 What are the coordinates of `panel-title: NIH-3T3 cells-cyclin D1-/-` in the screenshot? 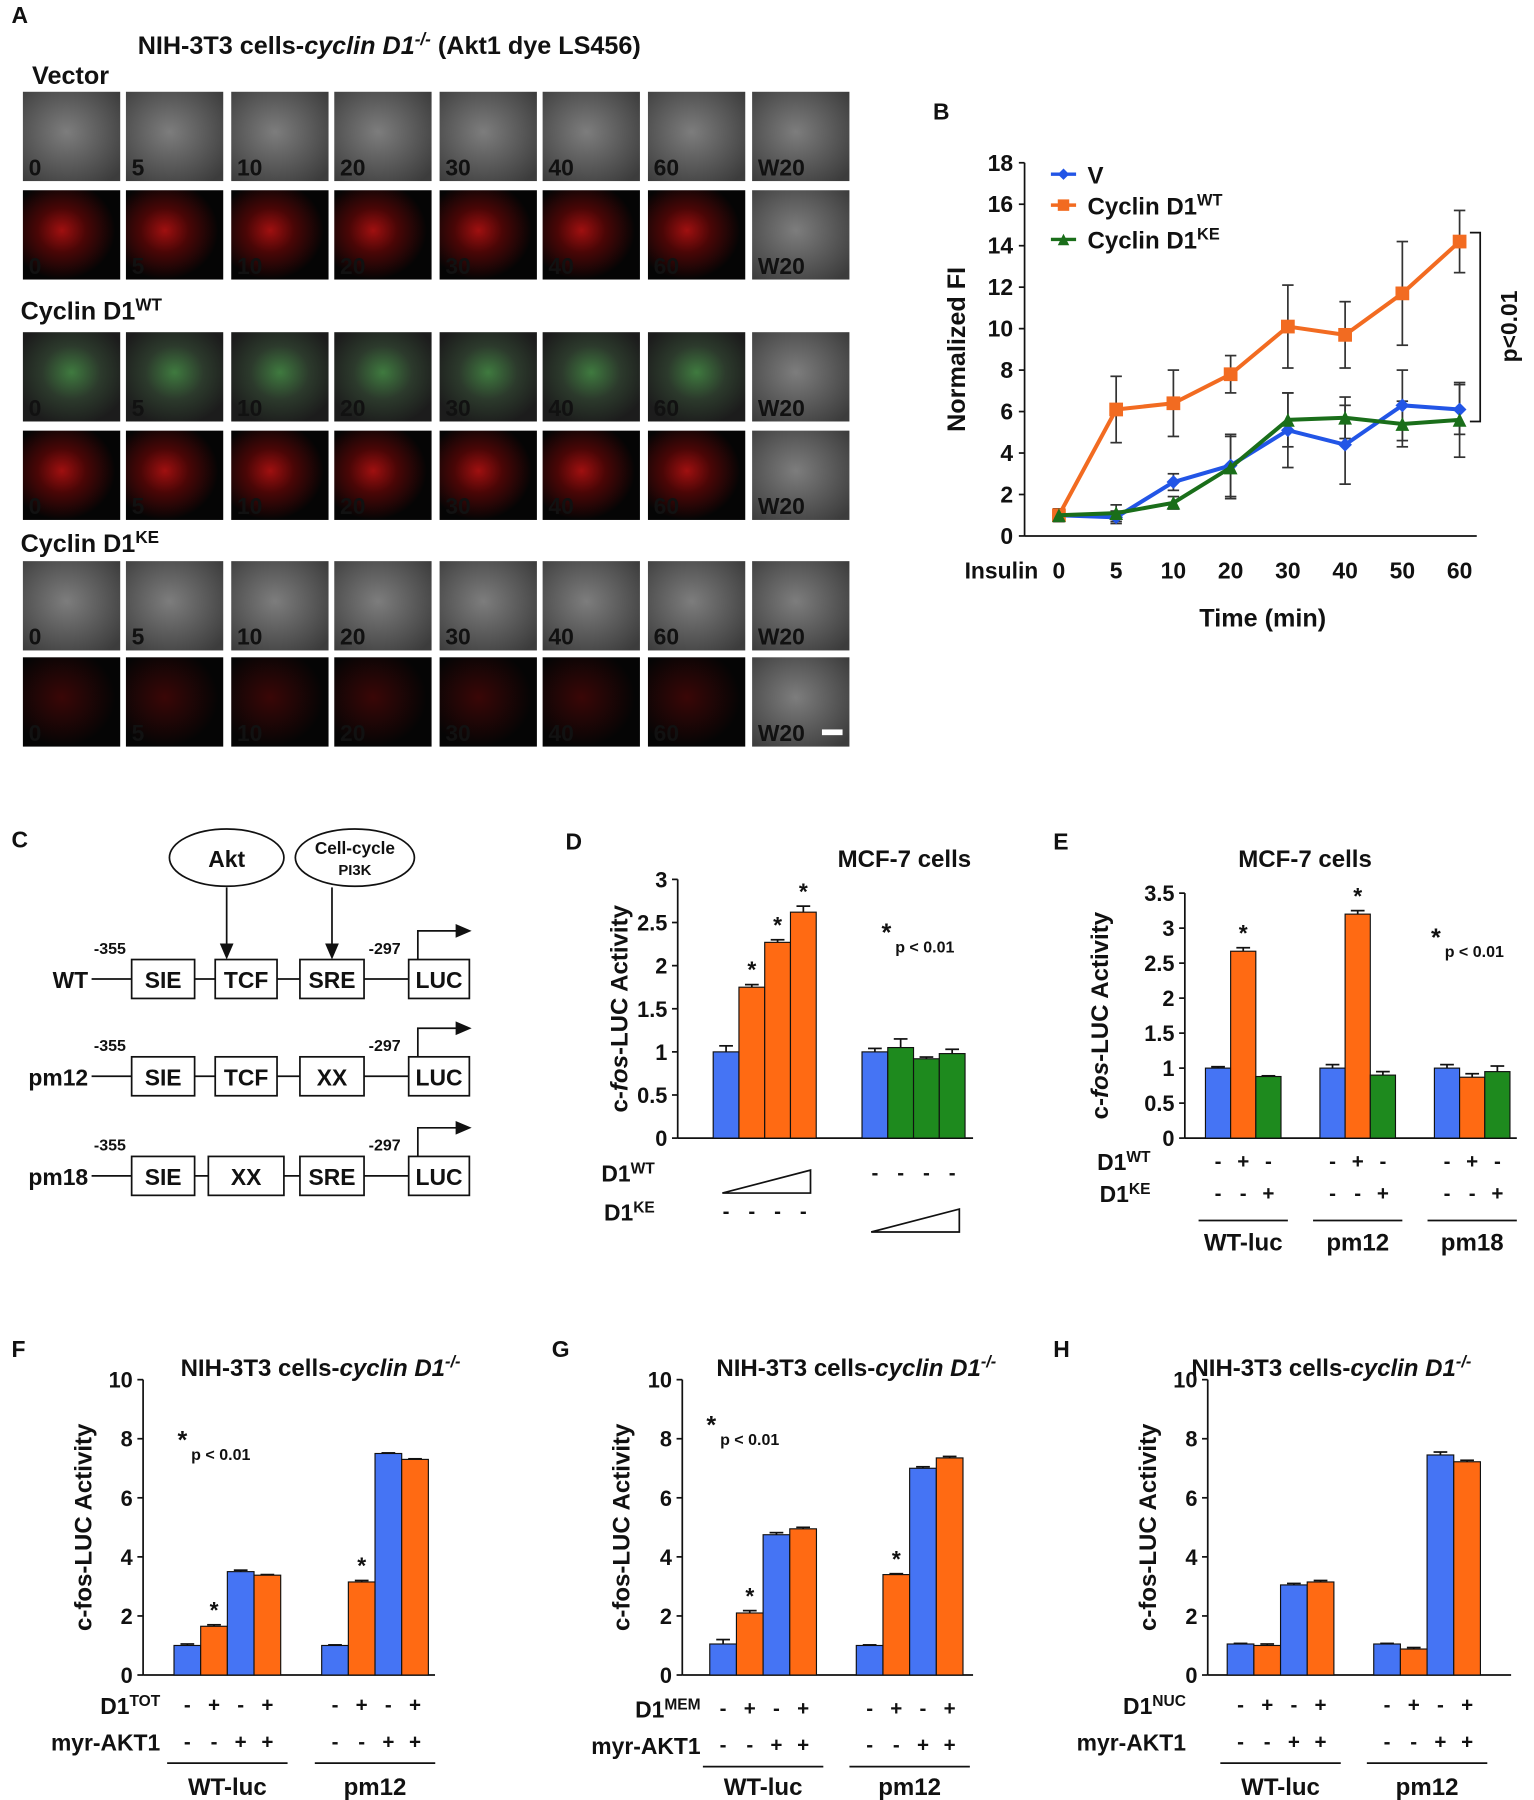 It's located at (321, 1367).